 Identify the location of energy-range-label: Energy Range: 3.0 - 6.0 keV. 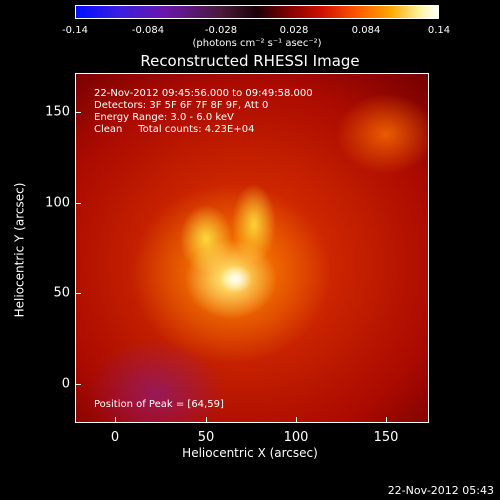
(164, 117).